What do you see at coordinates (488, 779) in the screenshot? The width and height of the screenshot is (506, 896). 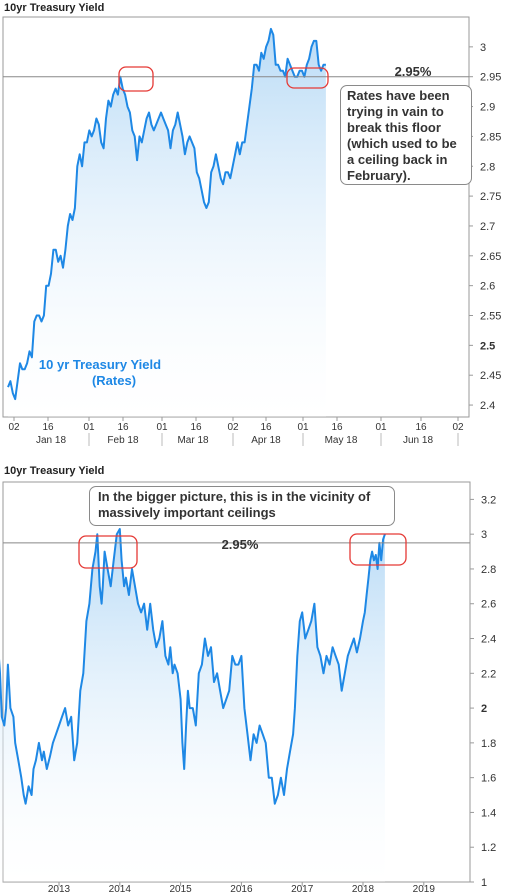 I see `c2-ytick-label: 1.6` at bounding box center [488, 779].